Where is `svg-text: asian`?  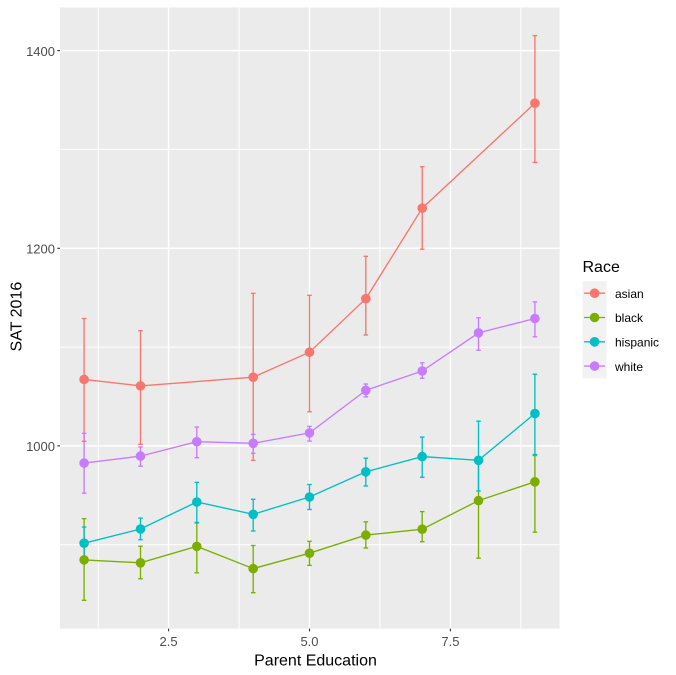
svg-text: asian is located at coordinates (629, 294).